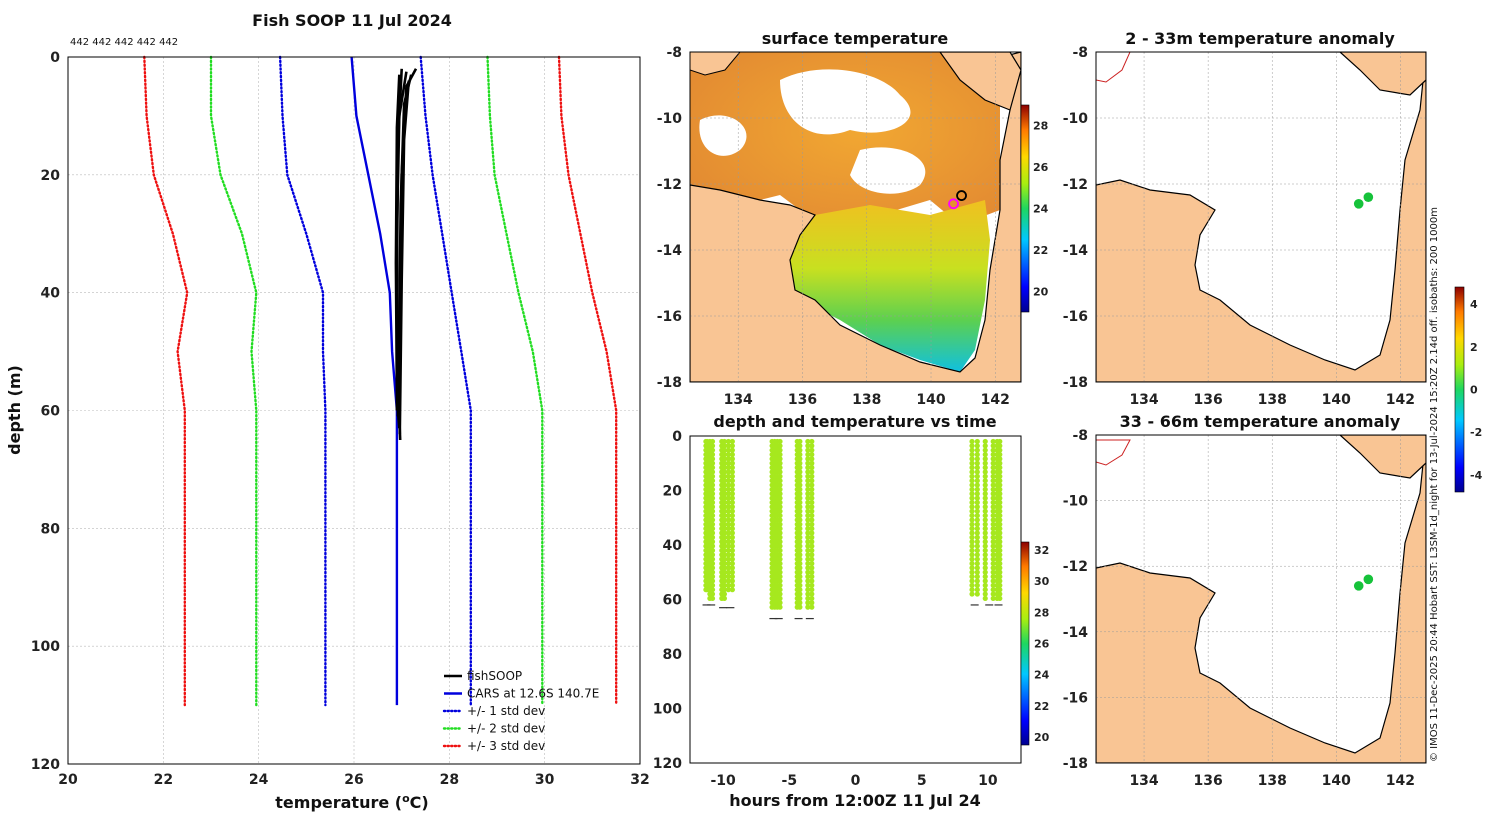  What do you see at coordinates (1025, 643) in the screenshot?
I see `time-colorbar` at bounding box center [1025, 643].